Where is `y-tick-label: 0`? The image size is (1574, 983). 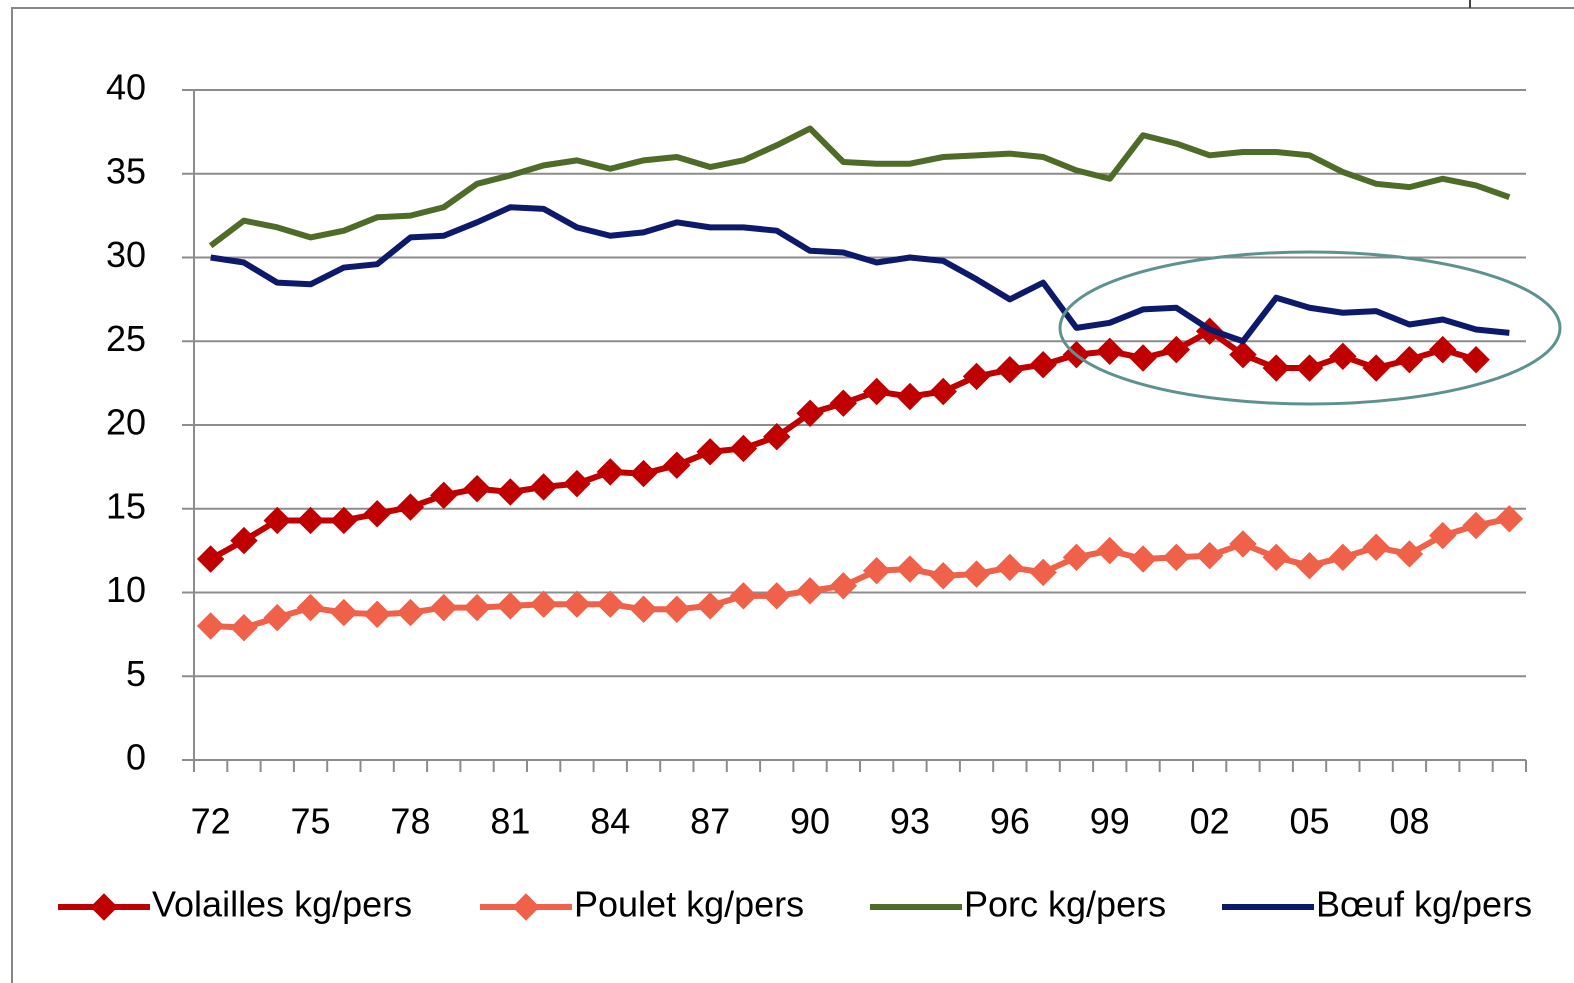
y-tick-label: 0 is located at coordinates (136, 757).